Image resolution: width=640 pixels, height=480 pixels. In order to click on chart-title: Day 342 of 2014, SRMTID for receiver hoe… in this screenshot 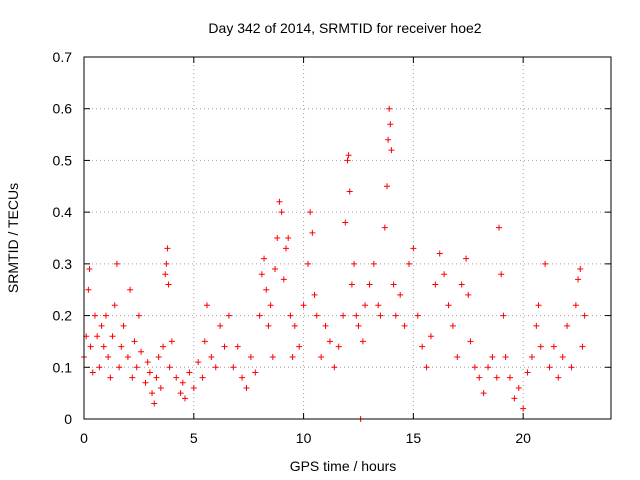, I will do `click(344, 28)`.